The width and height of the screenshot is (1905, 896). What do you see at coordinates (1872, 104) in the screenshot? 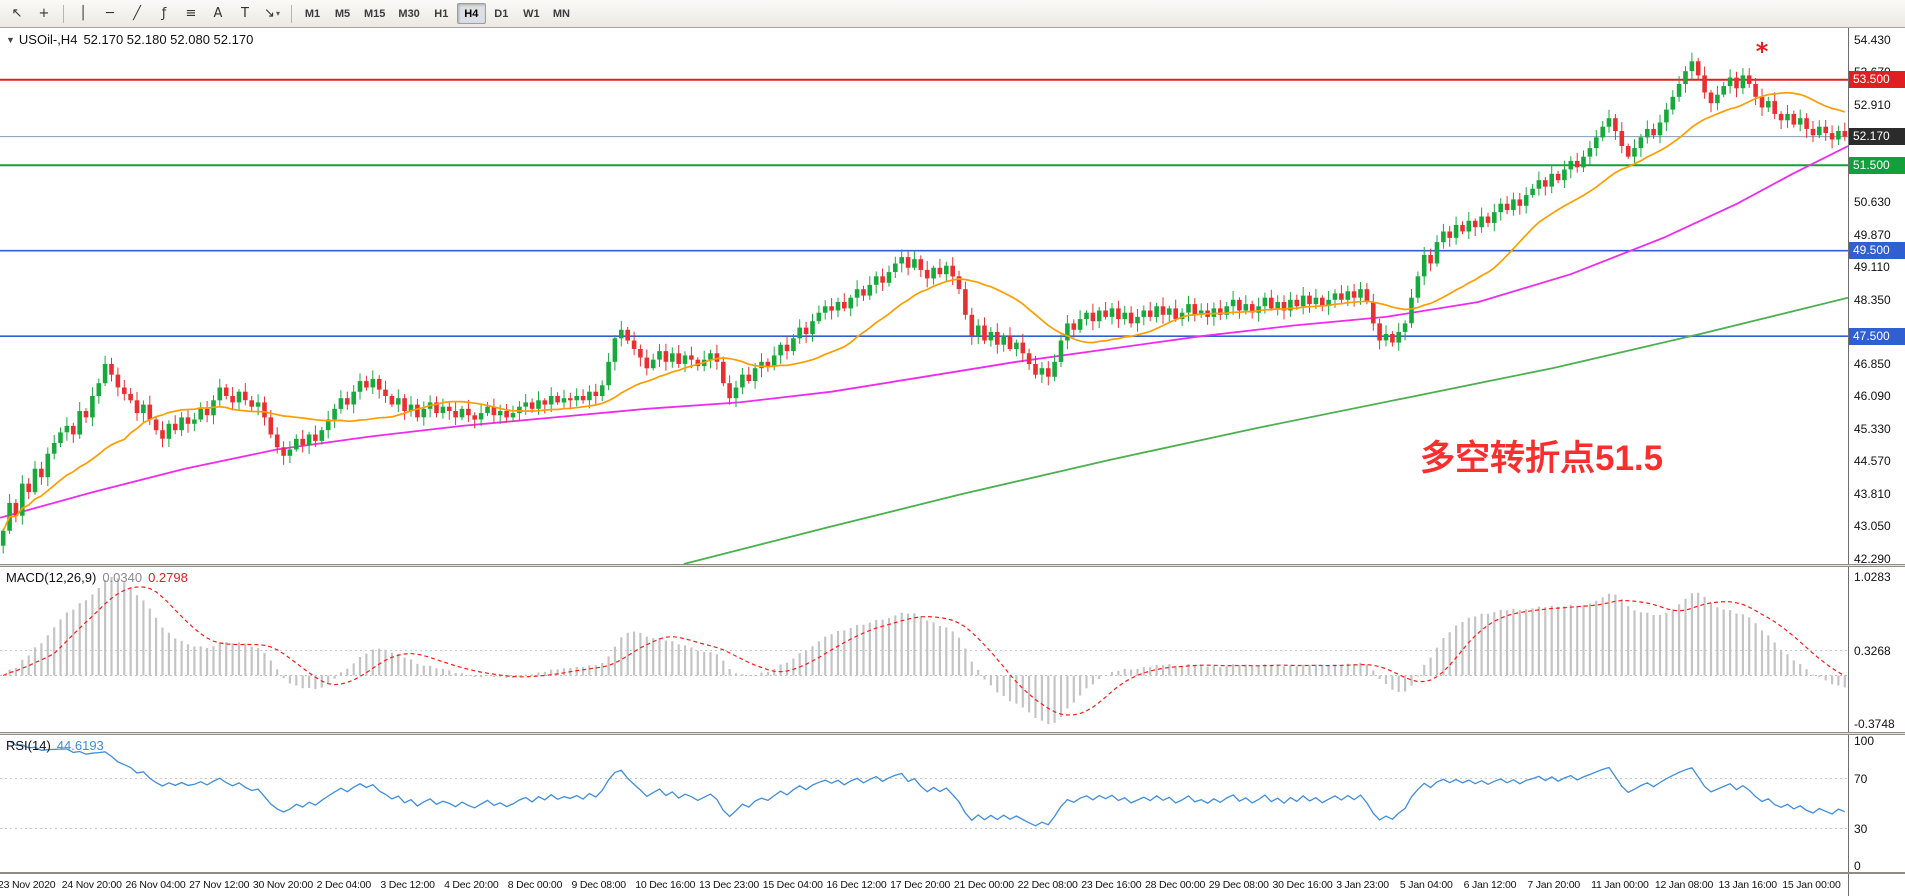
I see `price-tick: 52.910` at bounding box center [1872, 104].